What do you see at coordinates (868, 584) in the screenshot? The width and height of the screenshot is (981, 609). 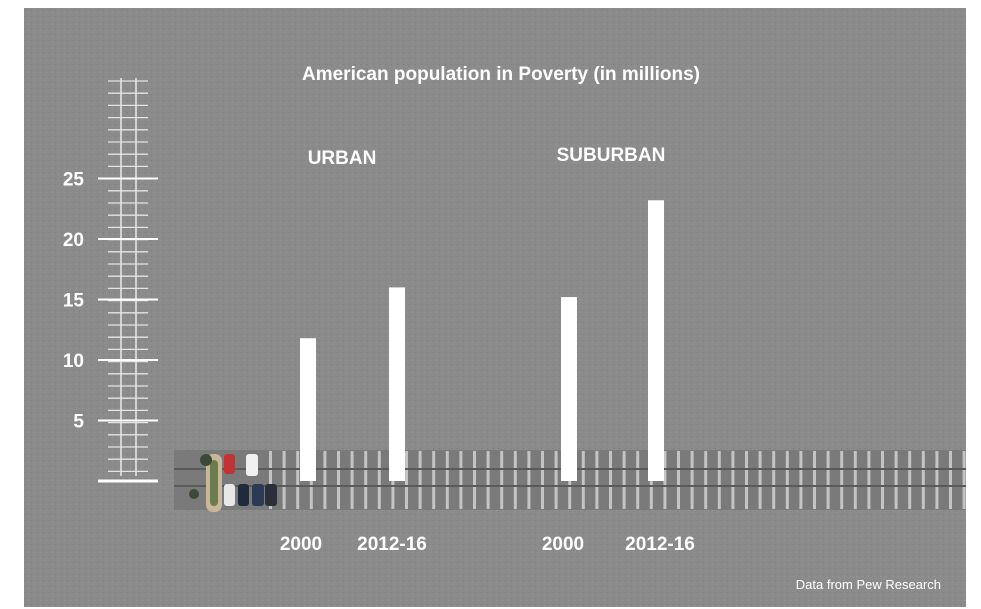 I see `source-note: Data from Pew Research` at bounding box center [868, 584].